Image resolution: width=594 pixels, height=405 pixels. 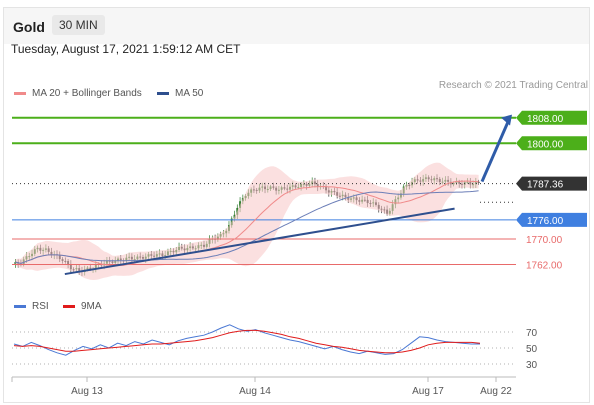 I want to click on x-tick-label: Aug 13, so click(x=87, y=391).